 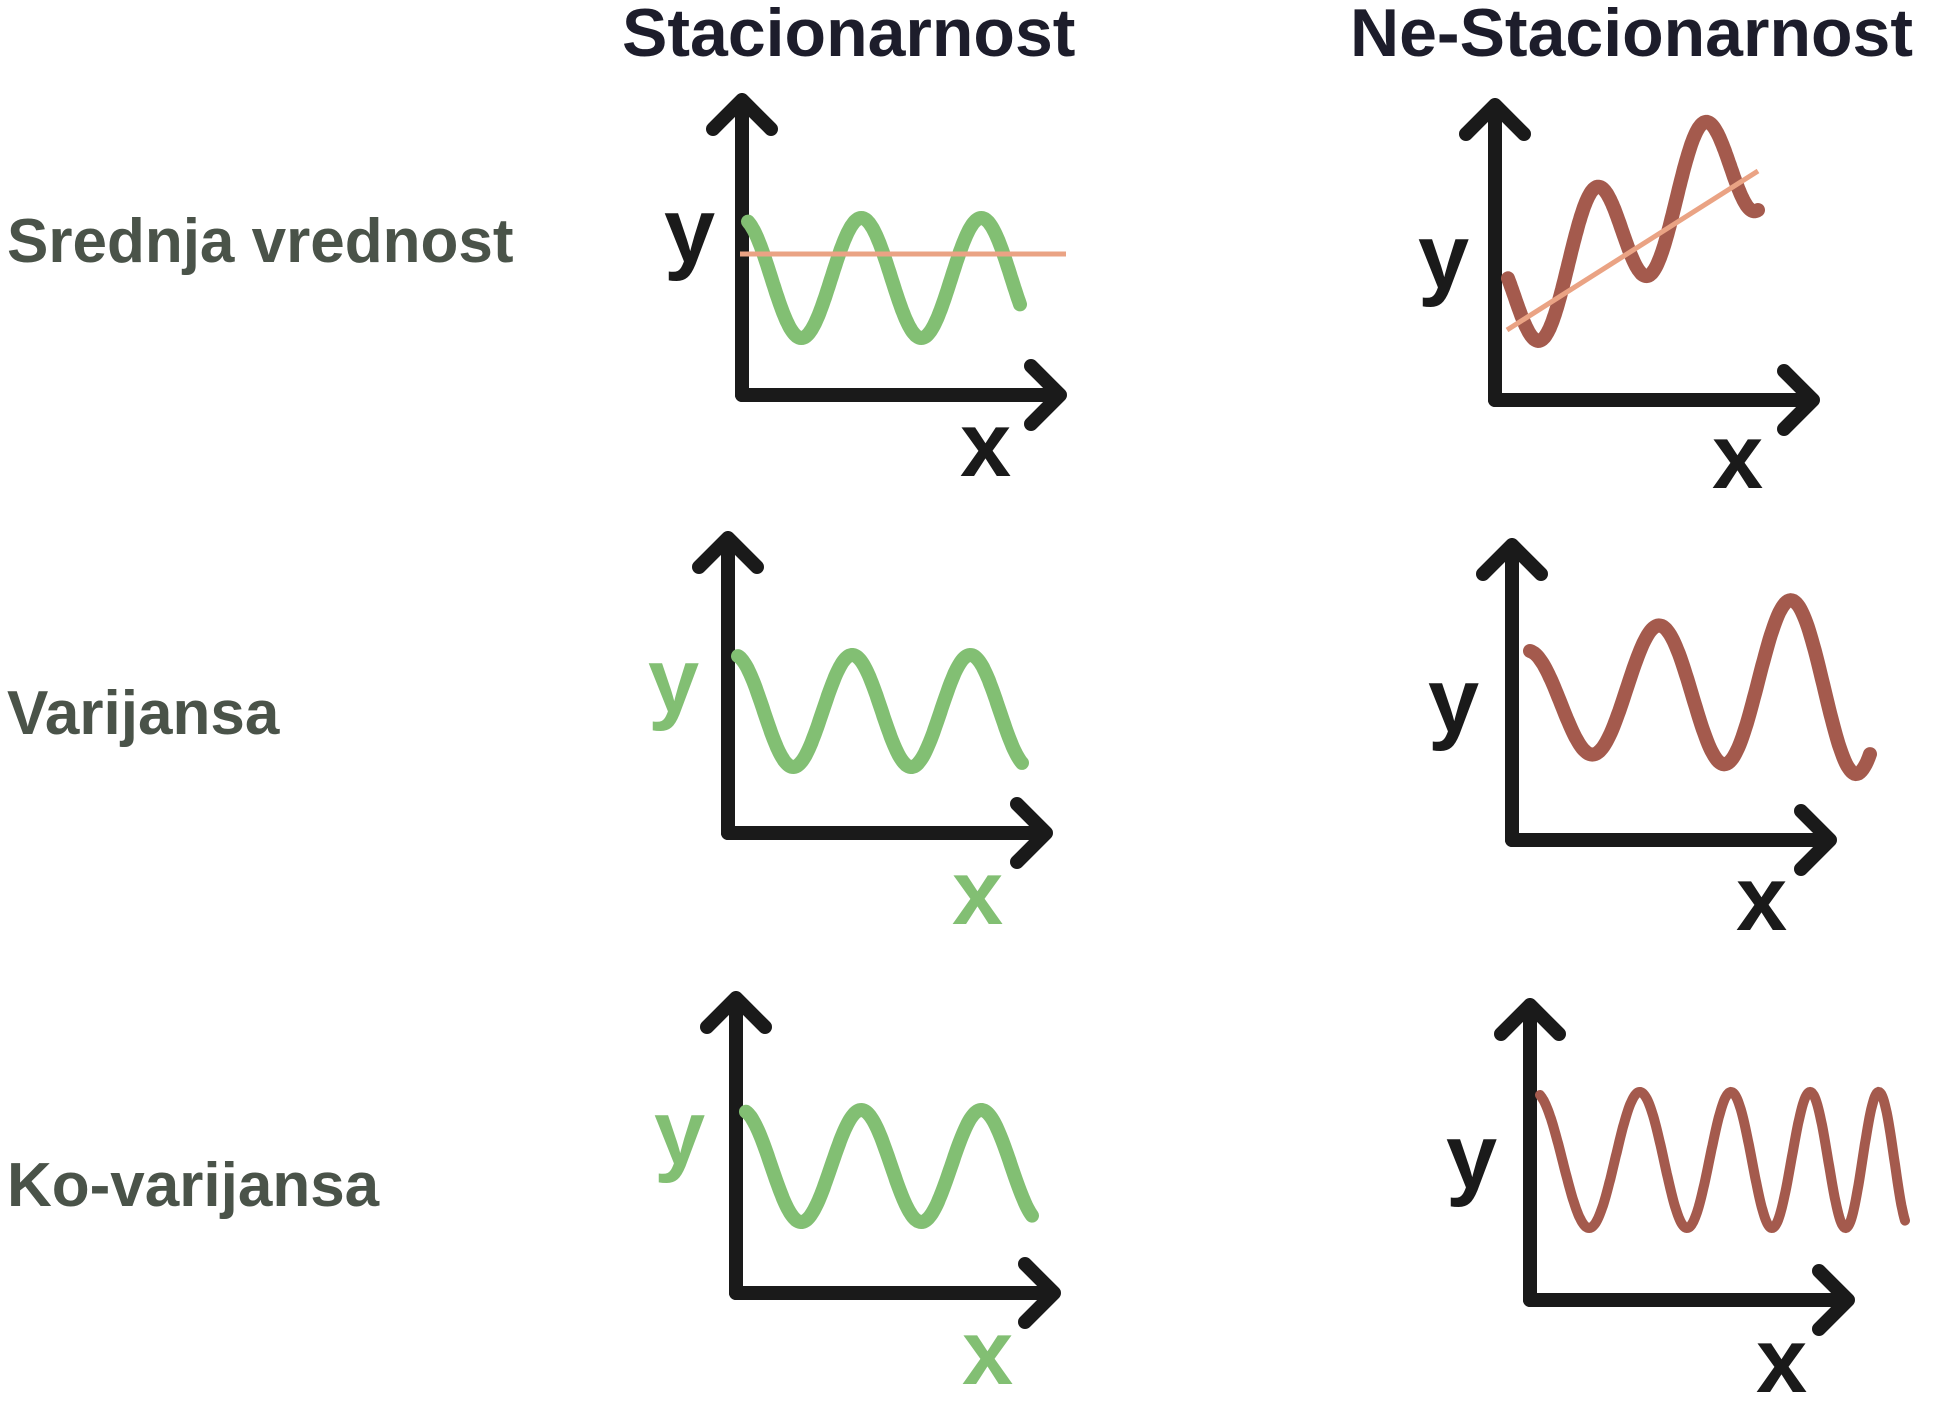 I want to click on panel-non-stationary-covariance: y x, so click(x=1678, y=1203).